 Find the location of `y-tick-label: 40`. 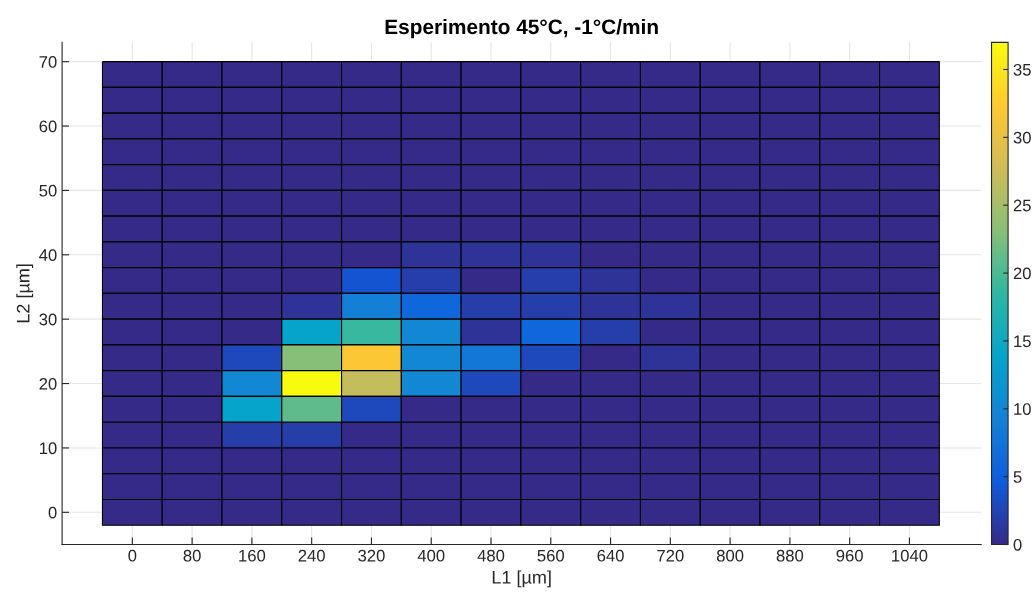

y-tick-label: 40 is located at coordinates (48, 255).